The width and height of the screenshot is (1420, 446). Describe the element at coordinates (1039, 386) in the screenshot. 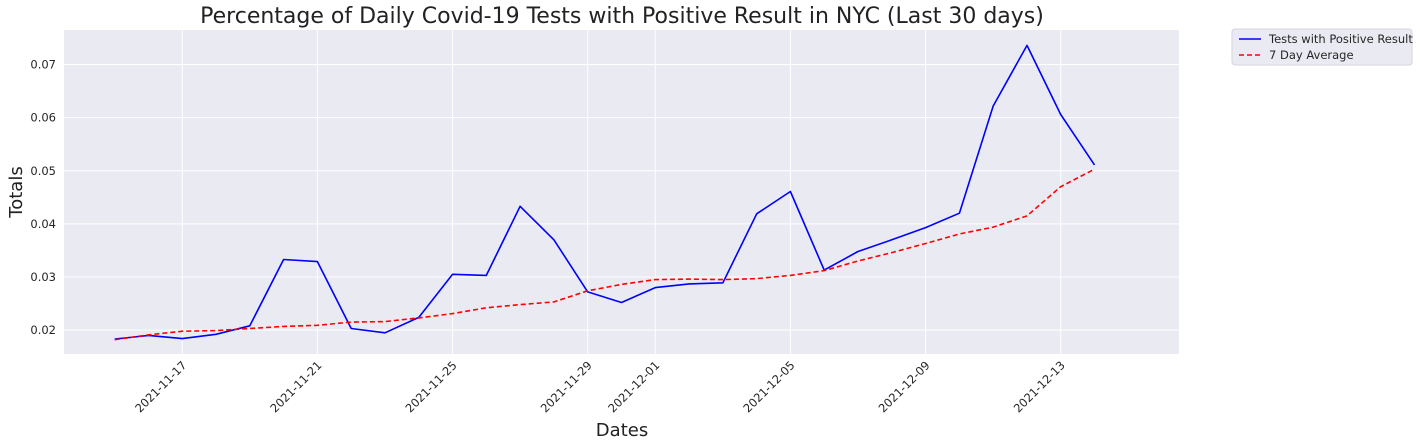

I see `x-tick-label: 2021-12-13` at that location.